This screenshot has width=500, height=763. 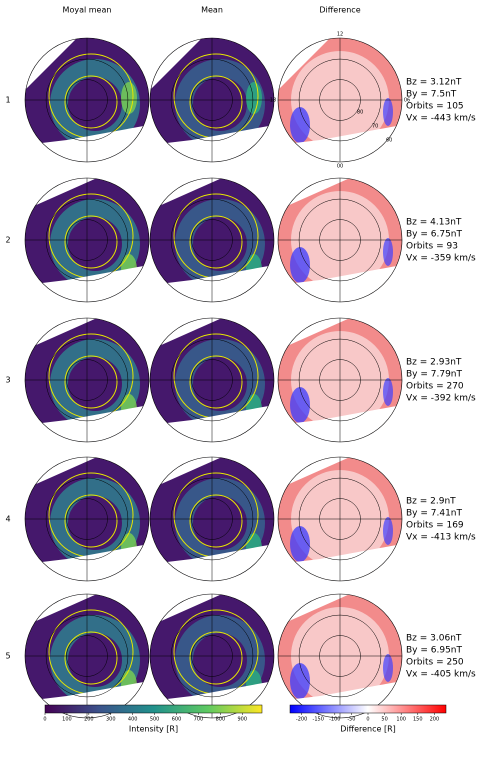 What do you see at coordinates (434, 639) in the screenshot?
I see `condition-text: Bz = 3.06nT` at bounding box center [434, 639].